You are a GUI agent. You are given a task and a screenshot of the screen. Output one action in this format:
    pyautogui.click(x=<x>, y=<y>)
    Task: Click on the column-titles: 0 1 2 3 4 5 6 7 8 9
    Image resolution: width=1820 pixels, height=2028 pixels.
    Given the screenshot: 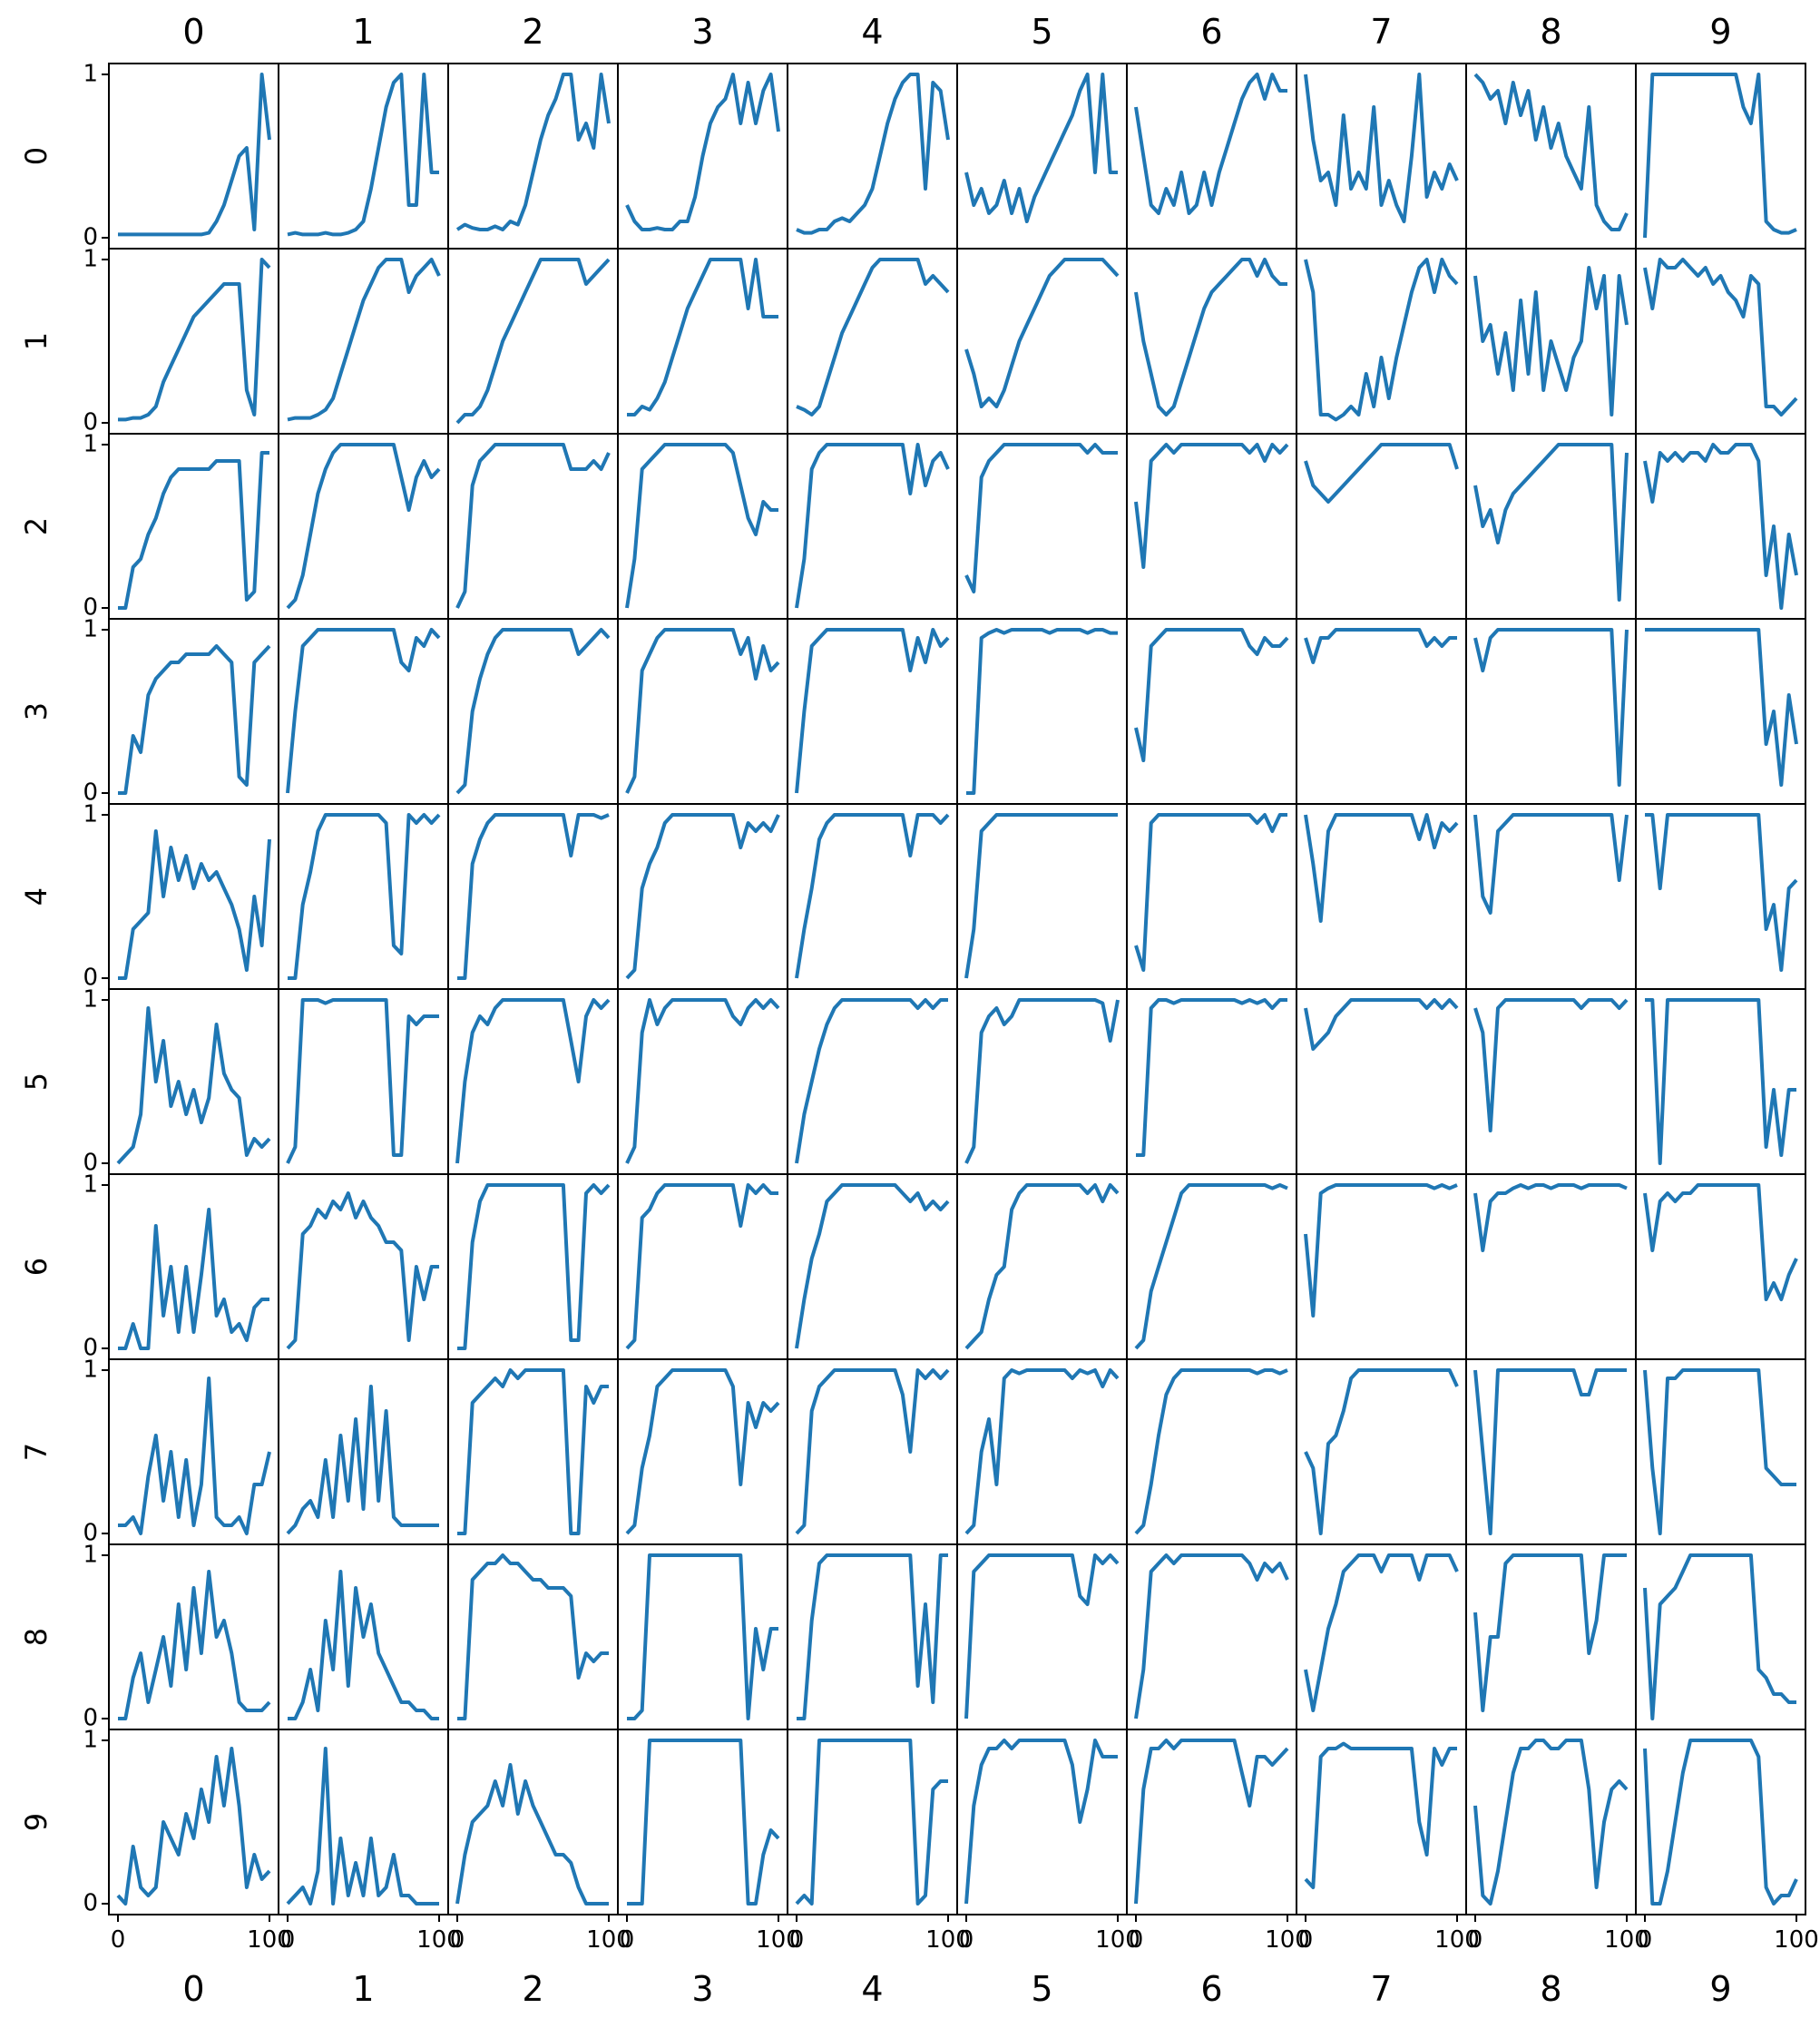 What is the action you would take?
    pyautogui.click(x=956, y=32)
    